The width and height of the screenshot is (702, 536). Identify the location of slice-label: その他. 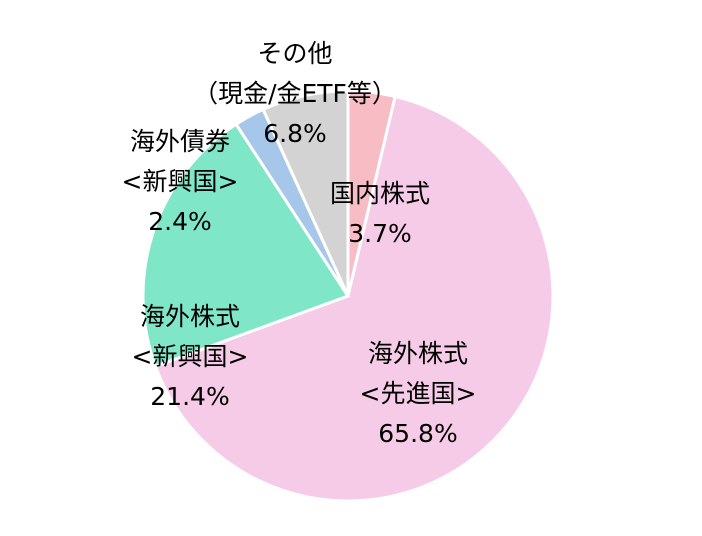
(294, 53).